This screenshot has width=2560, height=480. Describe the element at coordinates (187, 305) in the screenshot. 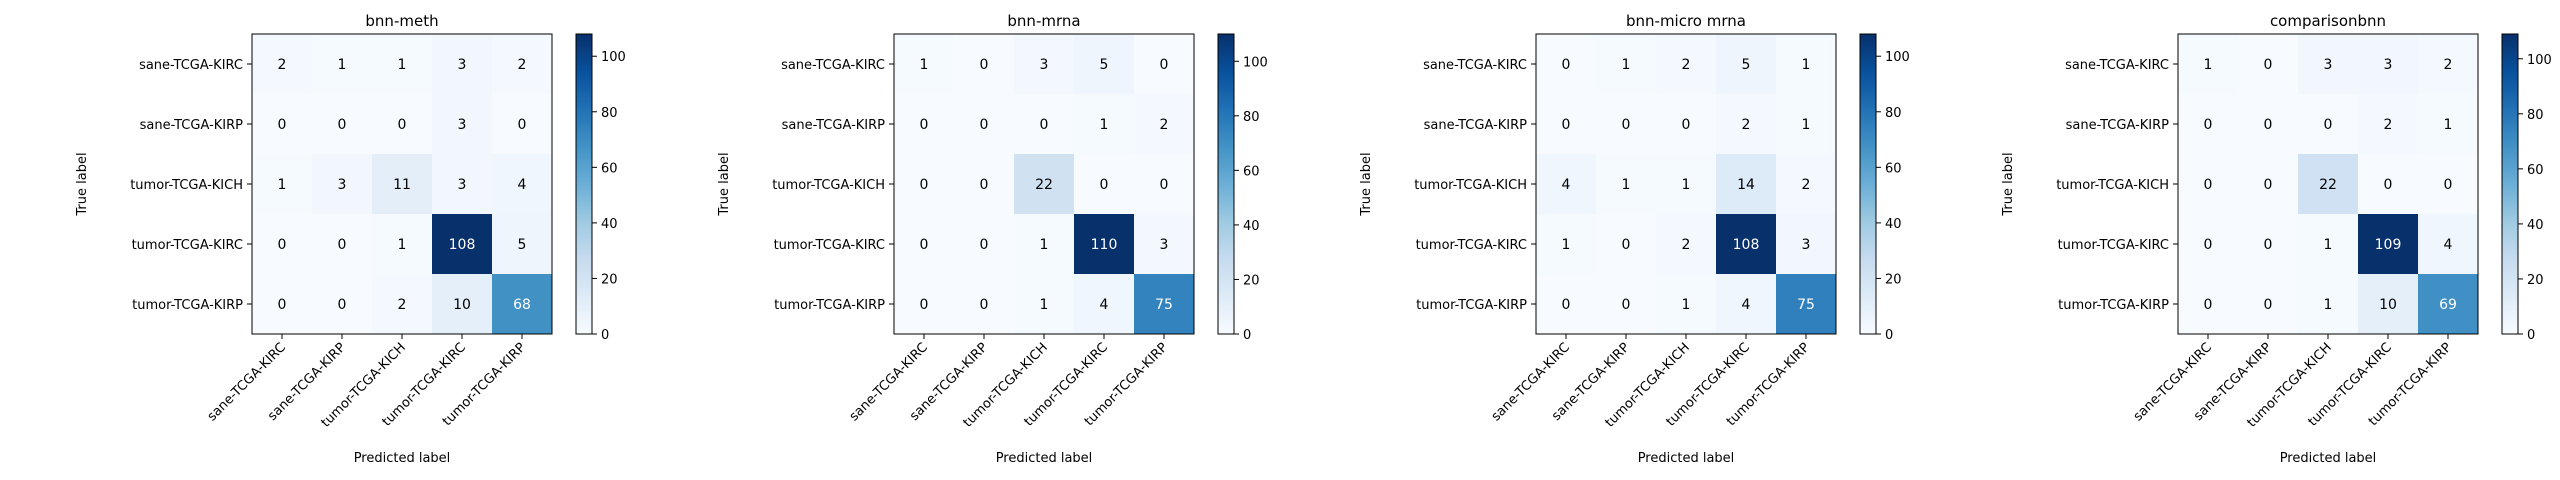

I see `y-tick-label: tumor-TCGA-KIRP` at that location.